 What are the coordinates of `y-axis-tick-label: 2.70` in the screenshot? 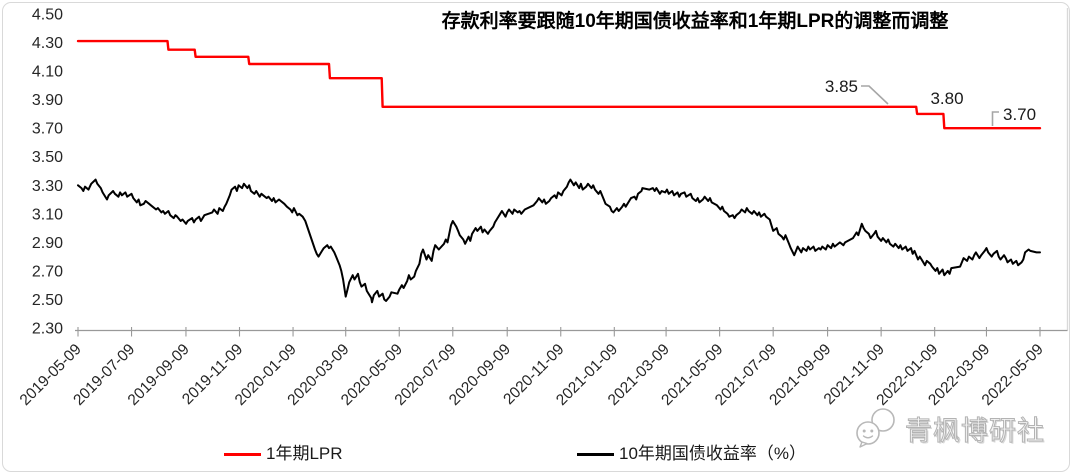 It's located at (47, 271).